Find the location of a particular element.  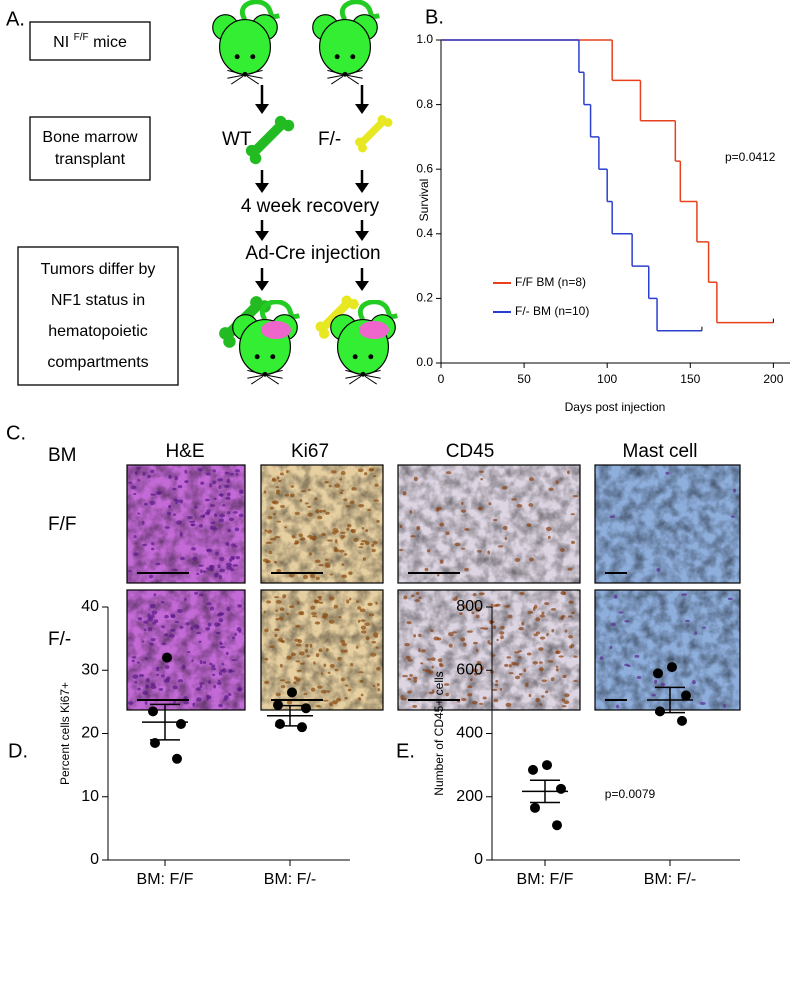

x-tick-label: BM: F/- is located at coordinates (670, 879).